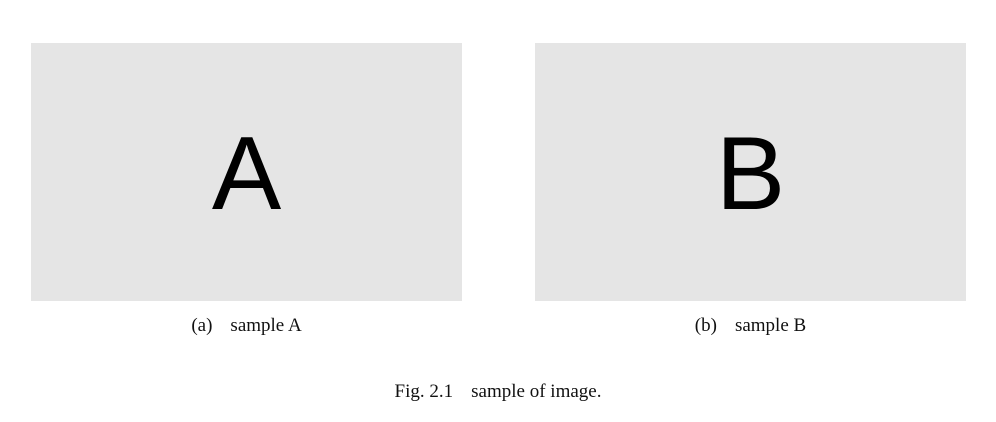  I want to click on subcaption-b: (b) sample B, so click(750, 326).